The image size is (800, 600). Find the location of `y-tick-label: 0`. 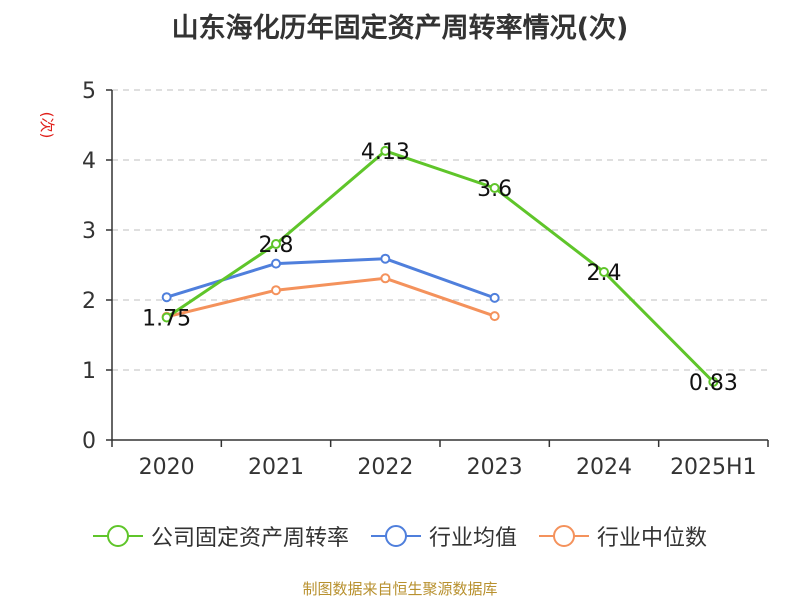

y-tick-label: 0 is located at coordinates (89, 441).